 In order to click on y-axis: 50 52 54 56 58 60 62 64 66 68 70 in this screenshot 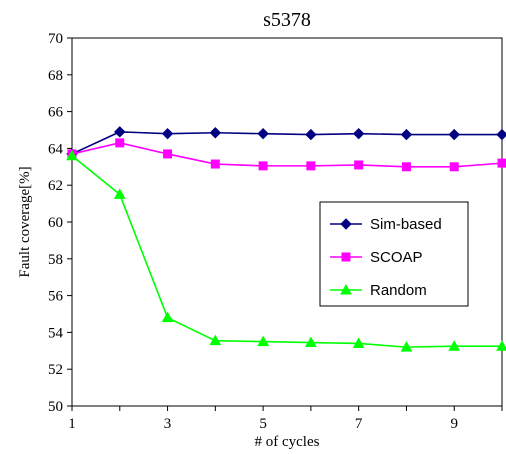, I will do `click(60, 223)`.